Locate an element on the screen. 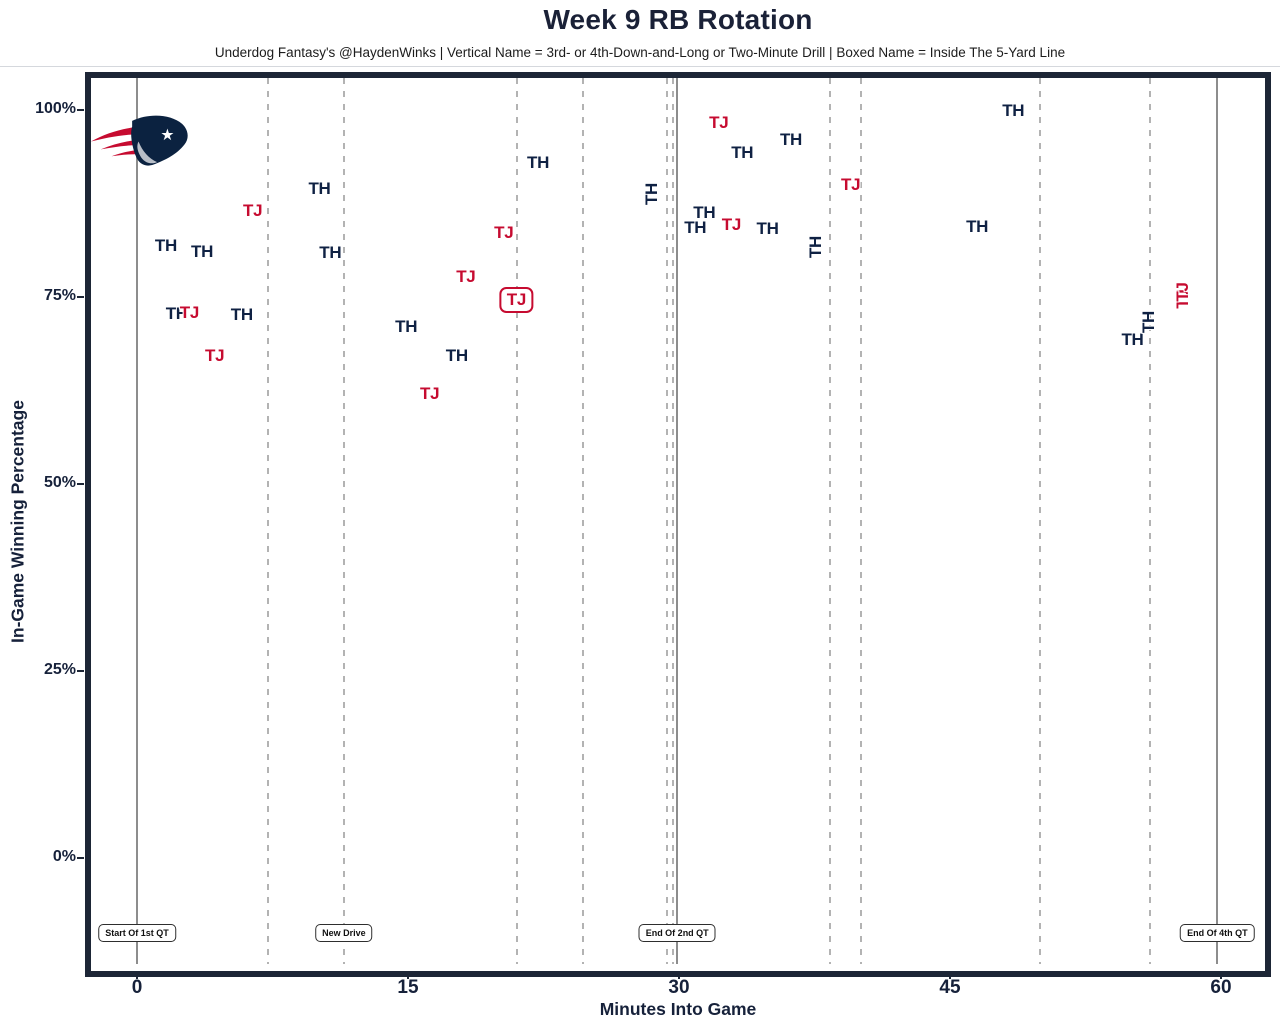 The height and width of the screenshot is (1030, 1280). event-annotation: End Of 2nd QT is located at coordinates (677, 932).